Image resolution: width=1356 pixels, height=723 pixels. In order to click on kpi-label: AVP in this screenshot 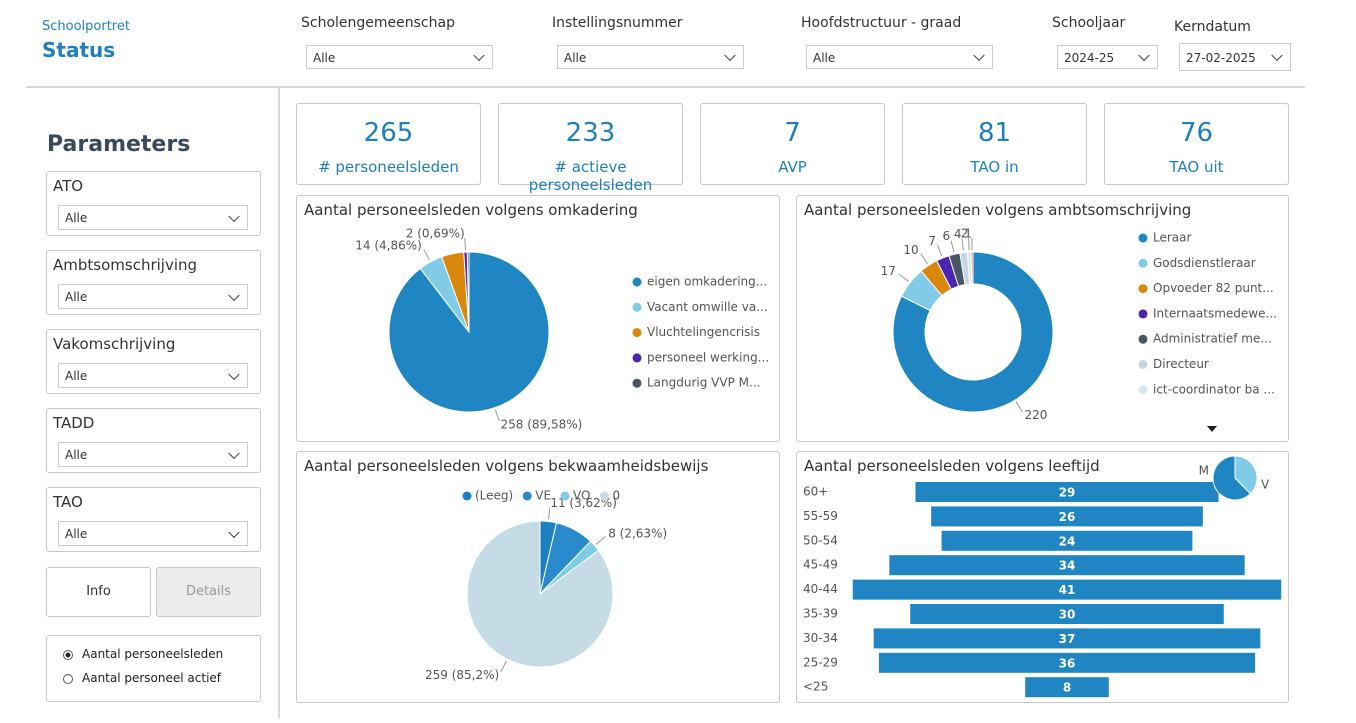, I will do `click(792, 167)`.